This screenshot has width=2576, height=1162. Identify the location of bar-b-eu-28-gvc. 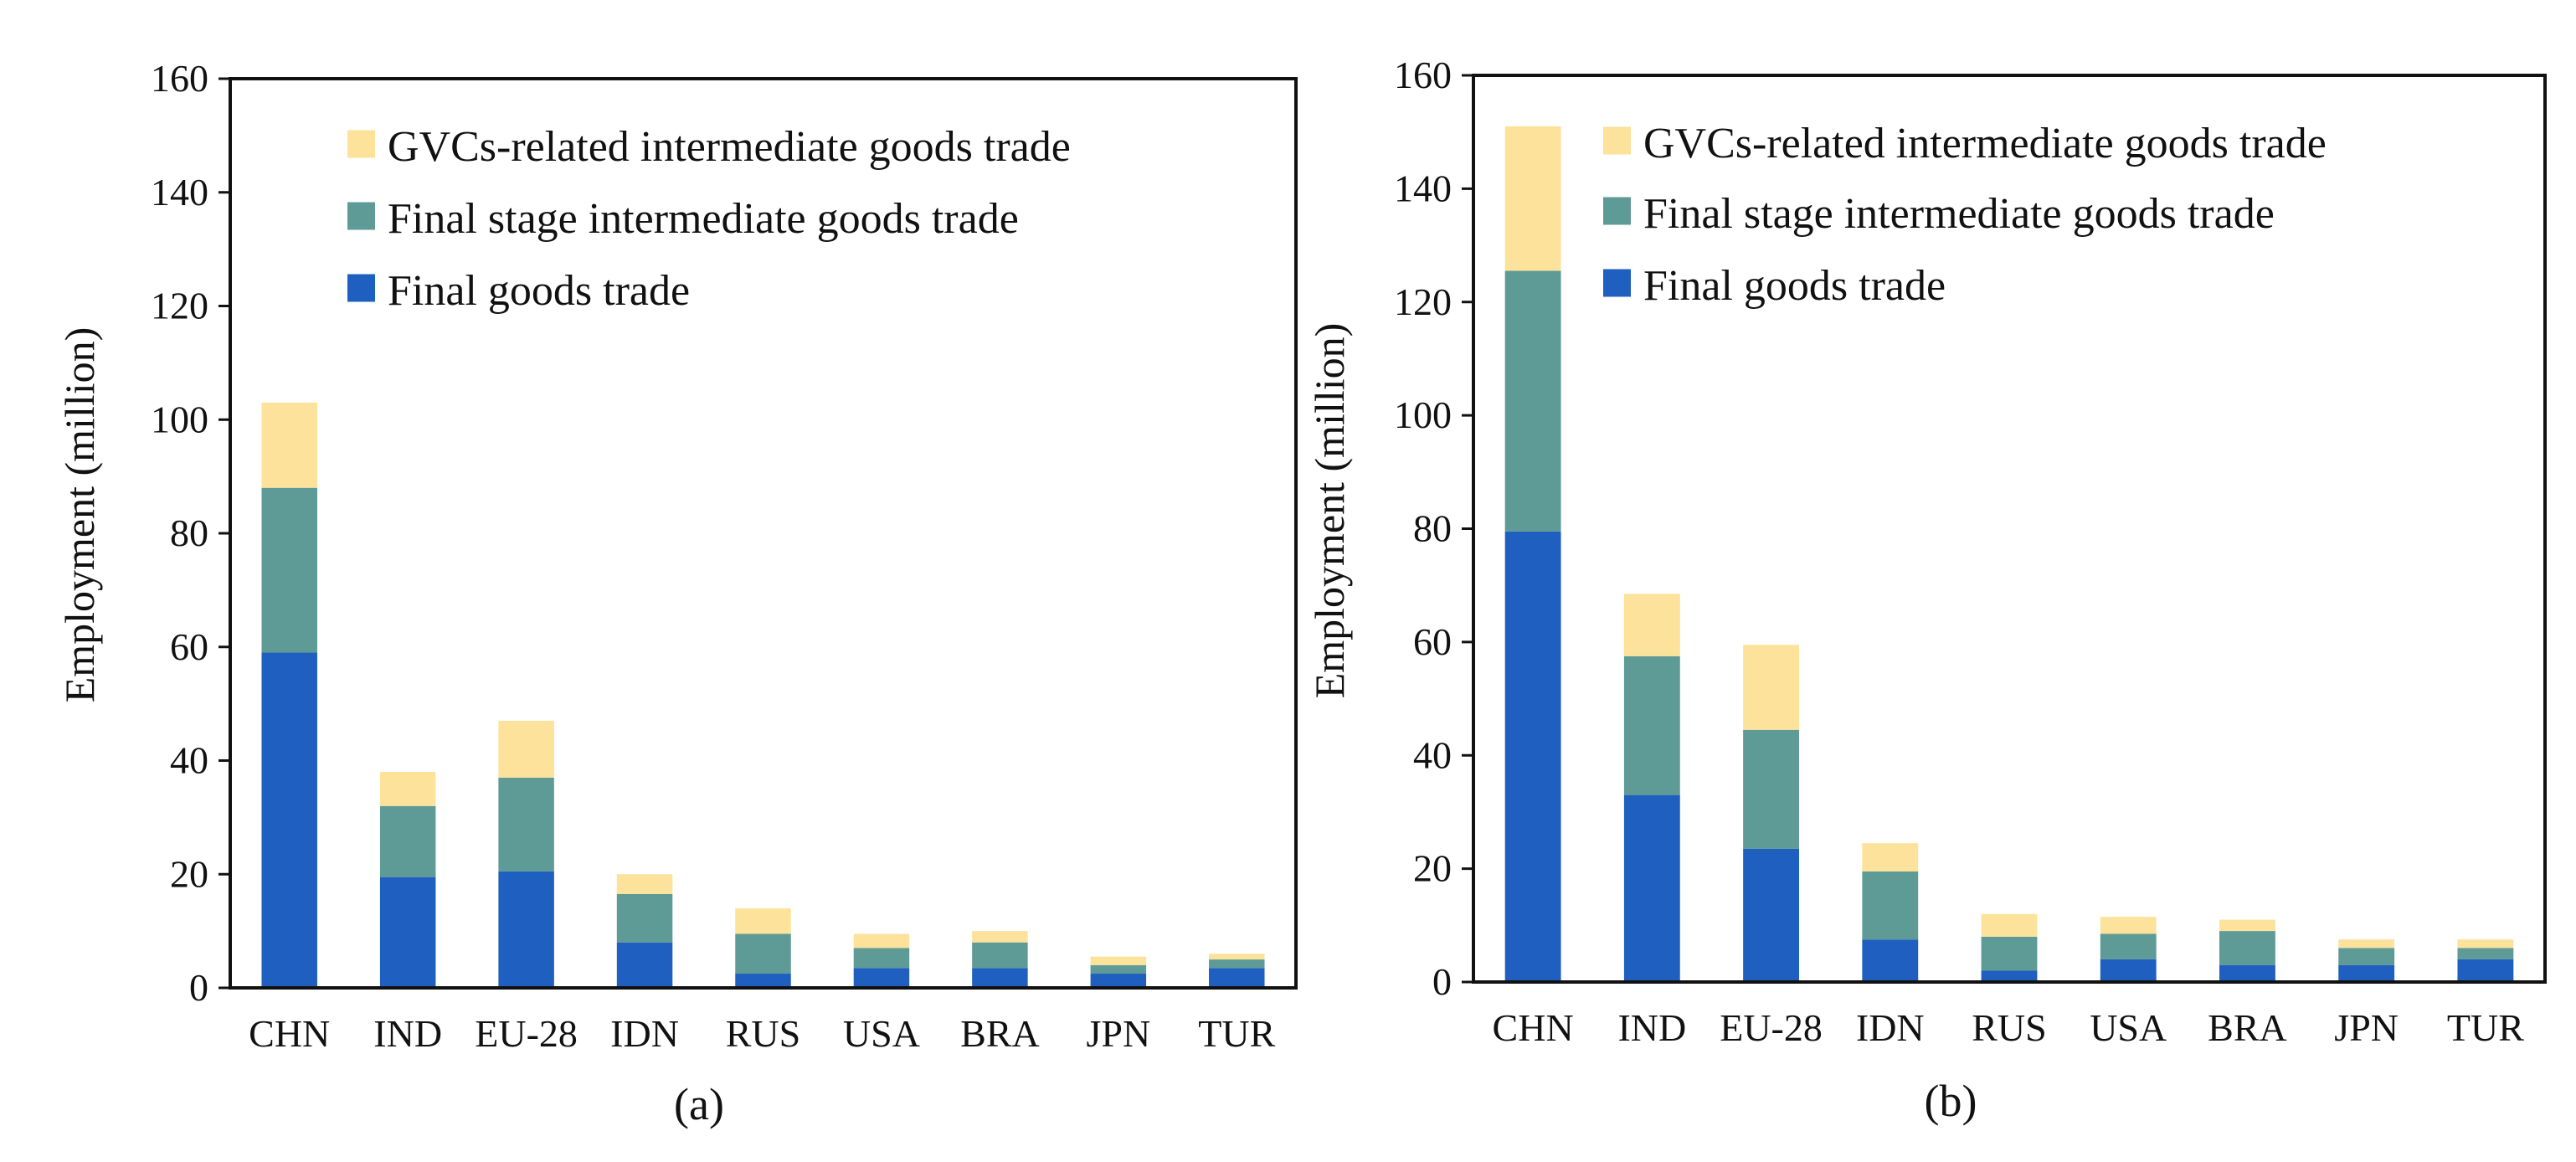
(1771, 687).